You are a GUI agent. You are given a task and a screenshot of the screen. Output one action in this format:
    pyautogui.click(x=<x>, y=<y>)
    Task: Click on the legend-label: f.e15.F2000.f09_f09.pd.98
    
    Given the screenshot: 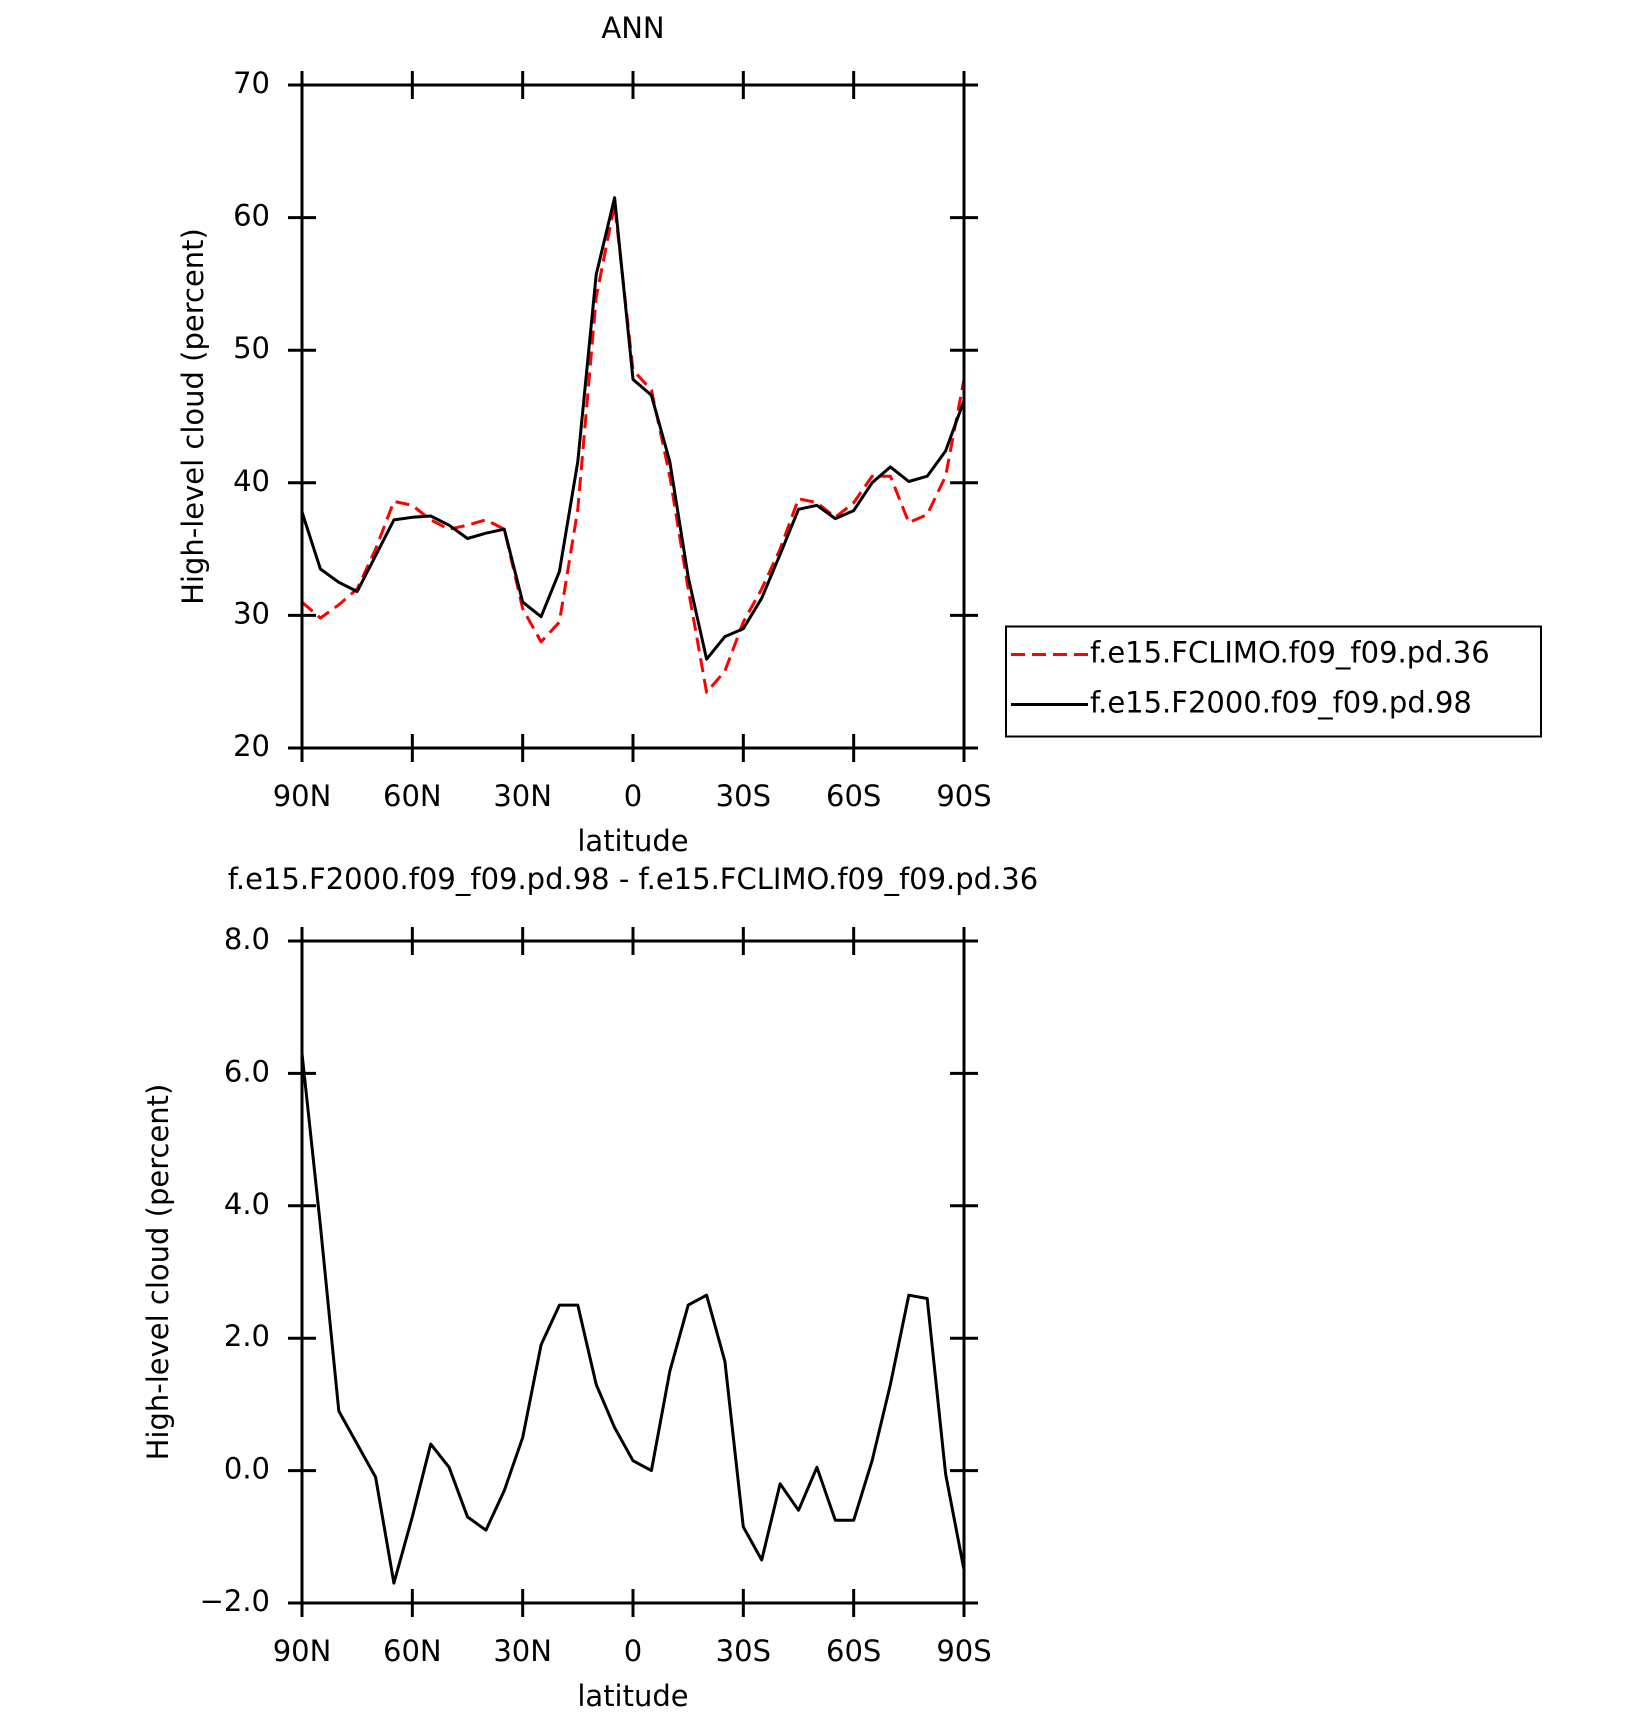 What is the action you would take?
    pyautogui.click(x=1281, y=703)
    